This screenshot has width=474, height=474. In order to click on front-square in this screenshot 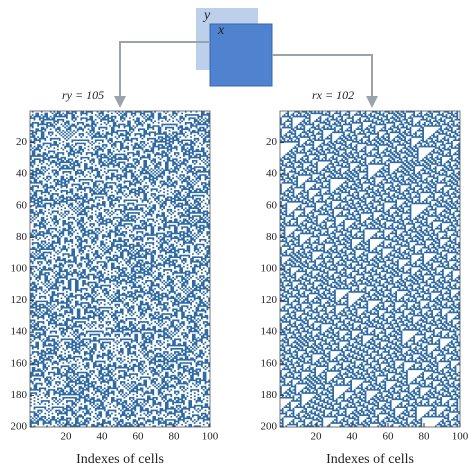, I will do `click(241, 55)`.